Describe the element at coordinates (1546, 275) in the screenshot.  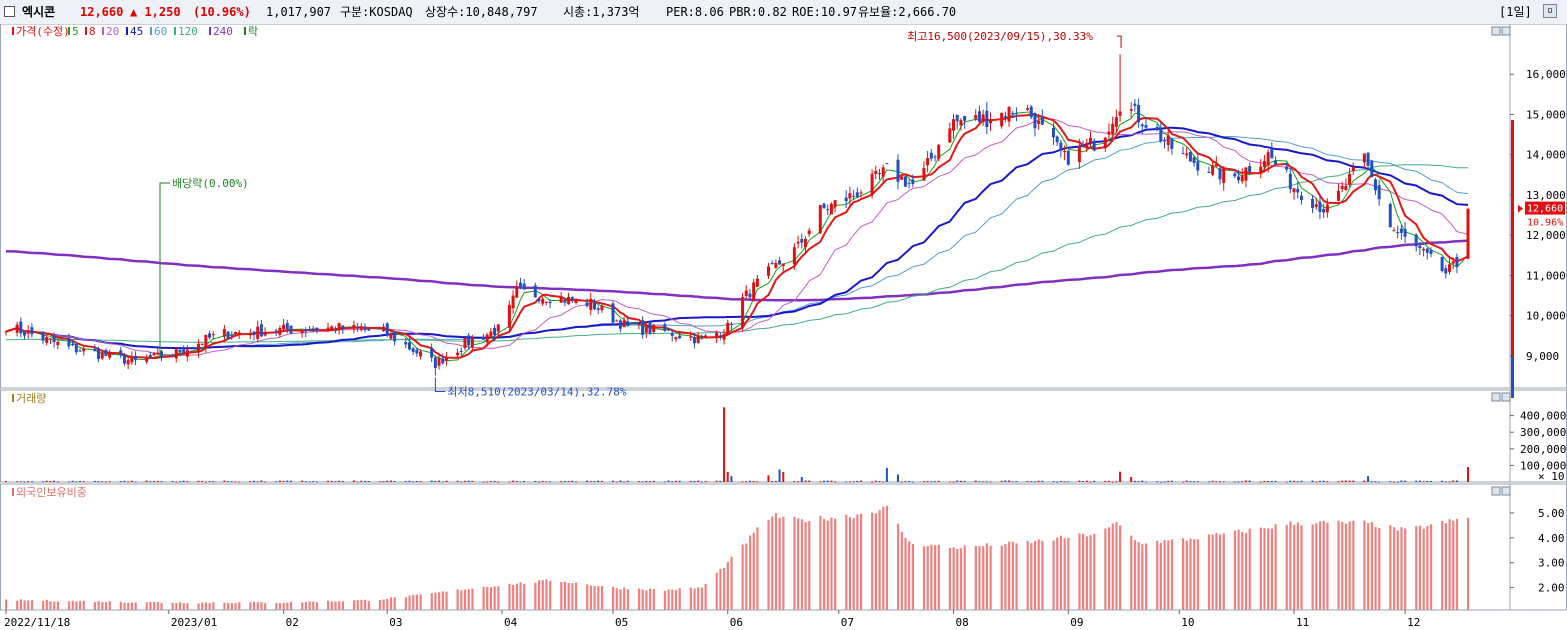
I see `y-tick-label: 11,000` at that location.